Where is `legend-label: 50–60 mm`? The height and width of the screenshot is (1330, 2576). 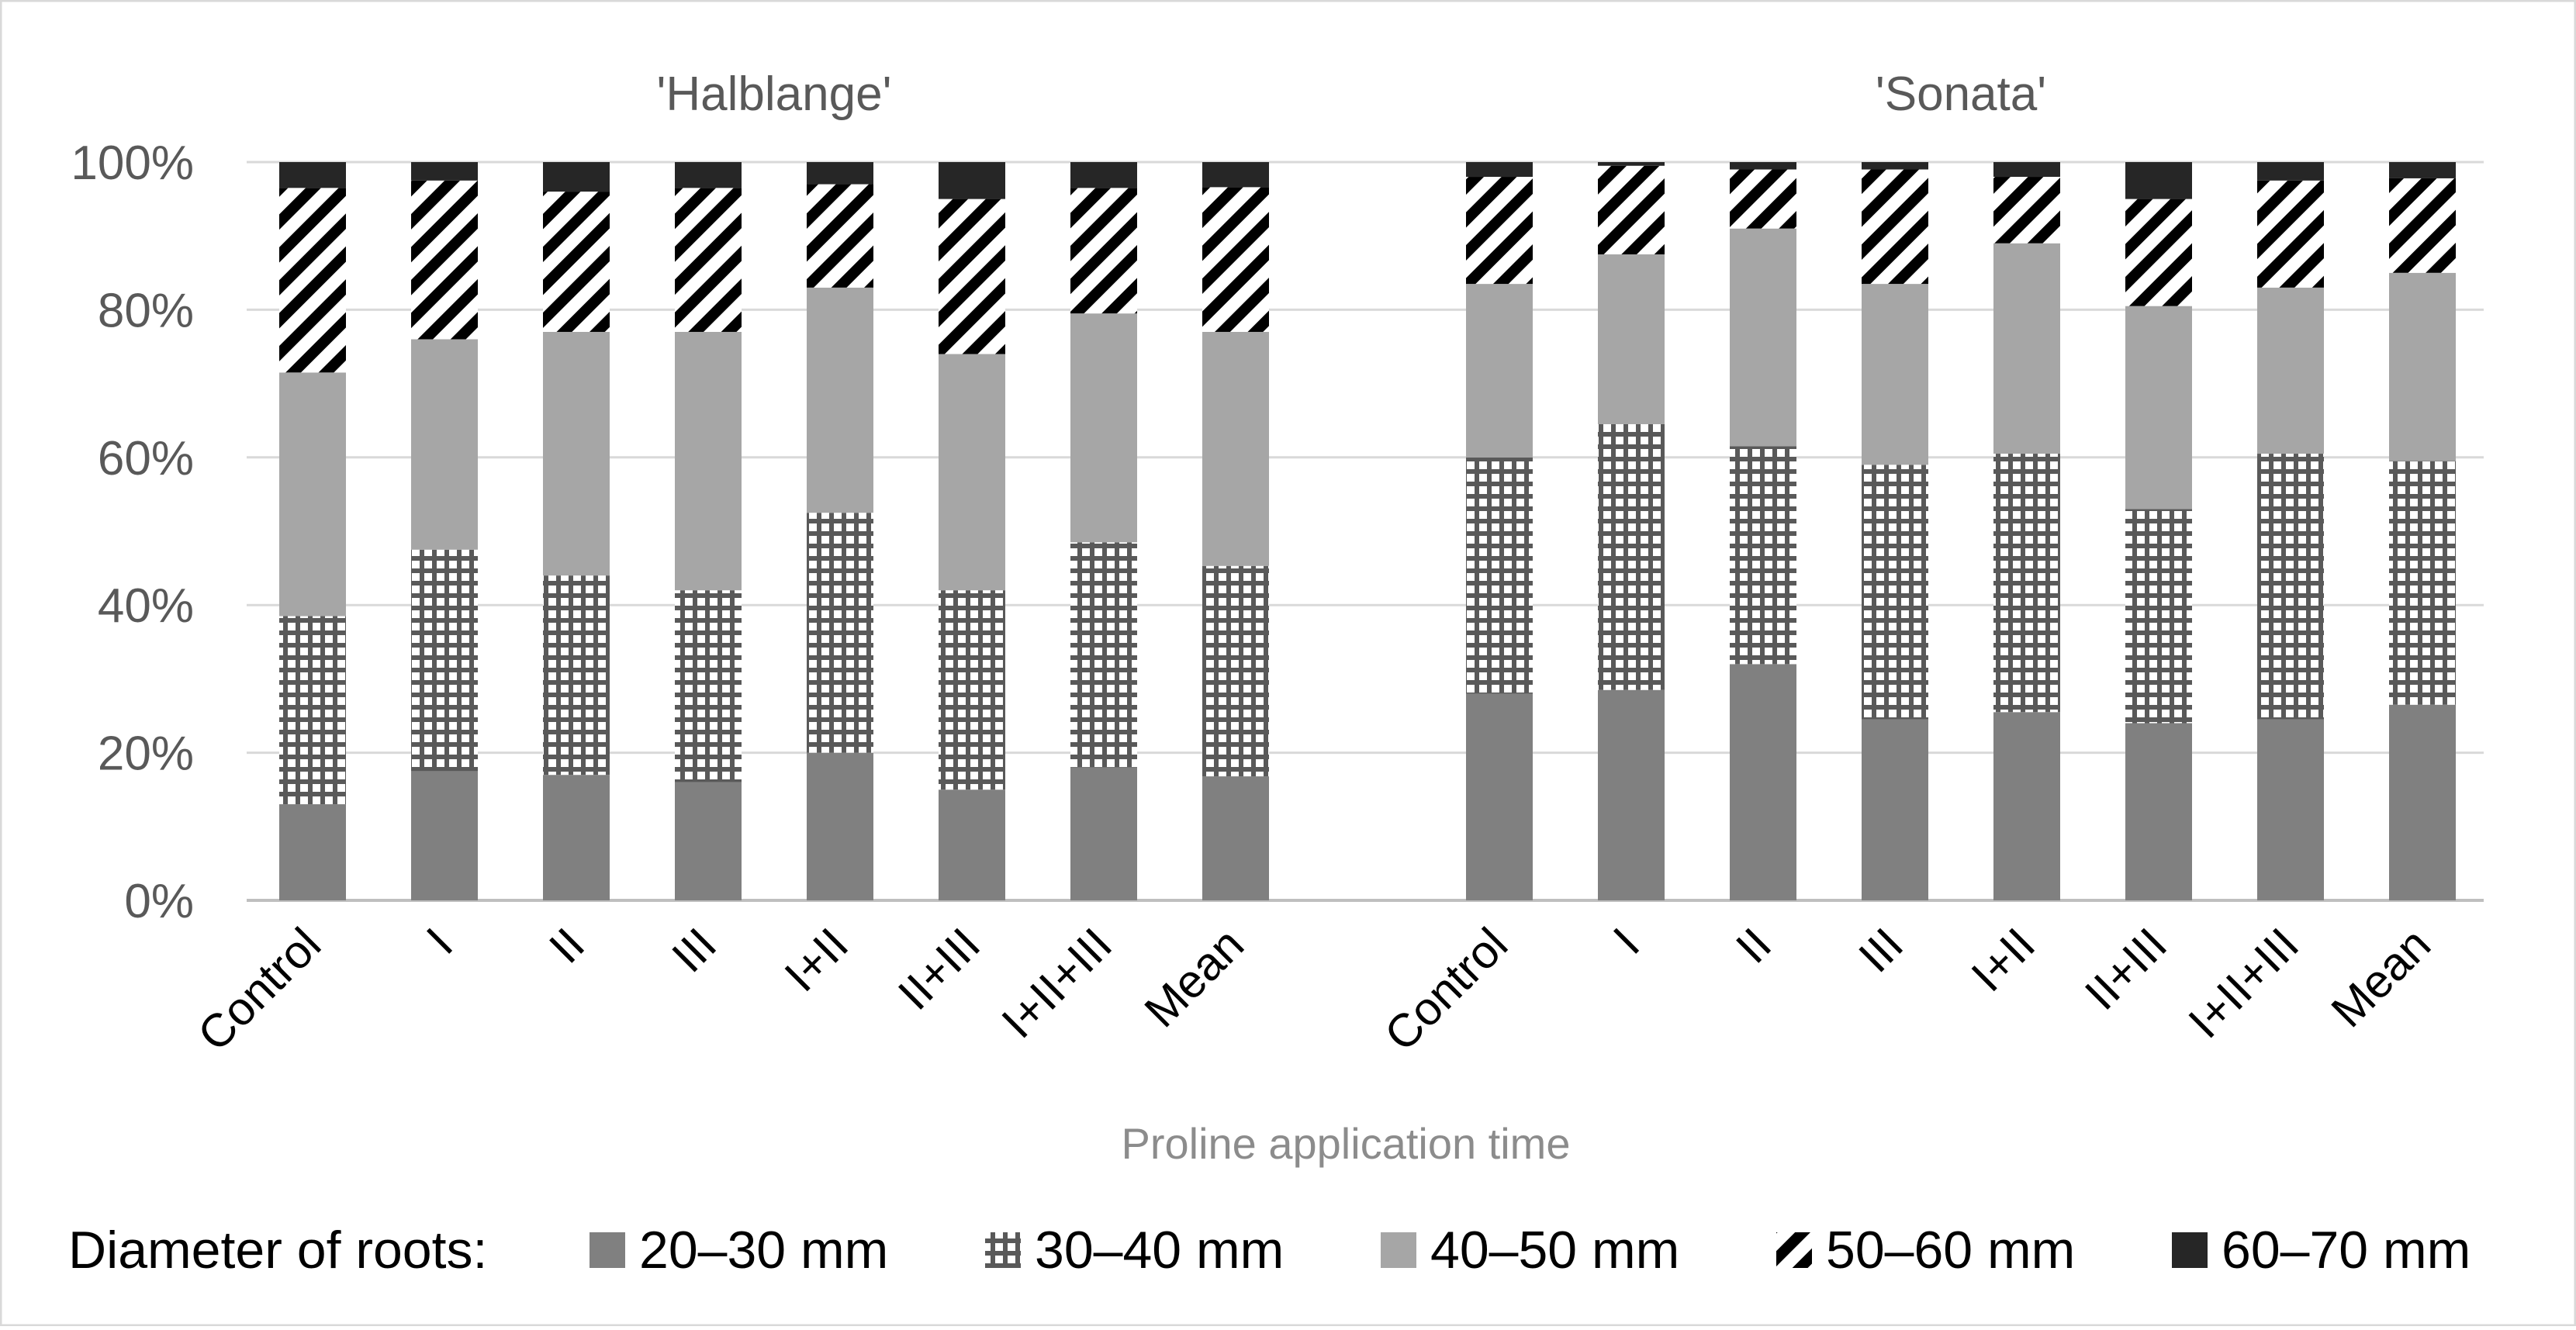
legend-label: 50–60 mm is located at coordinates (1950, 1250).